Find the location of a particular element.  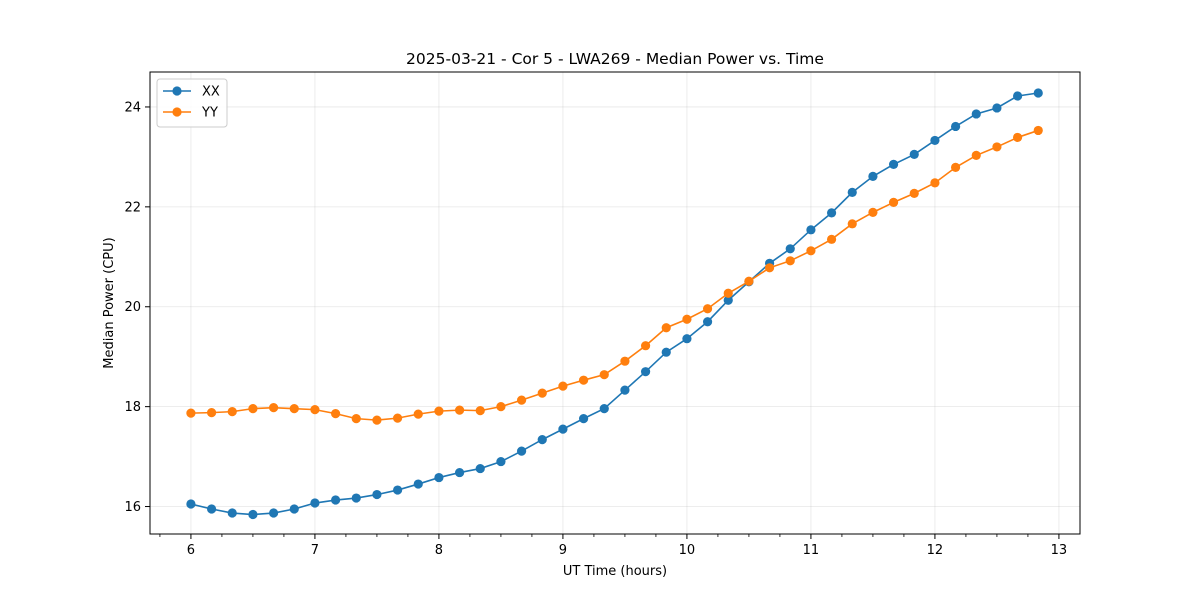

x-tick-label: 8 is located at coordinates (439, 550).